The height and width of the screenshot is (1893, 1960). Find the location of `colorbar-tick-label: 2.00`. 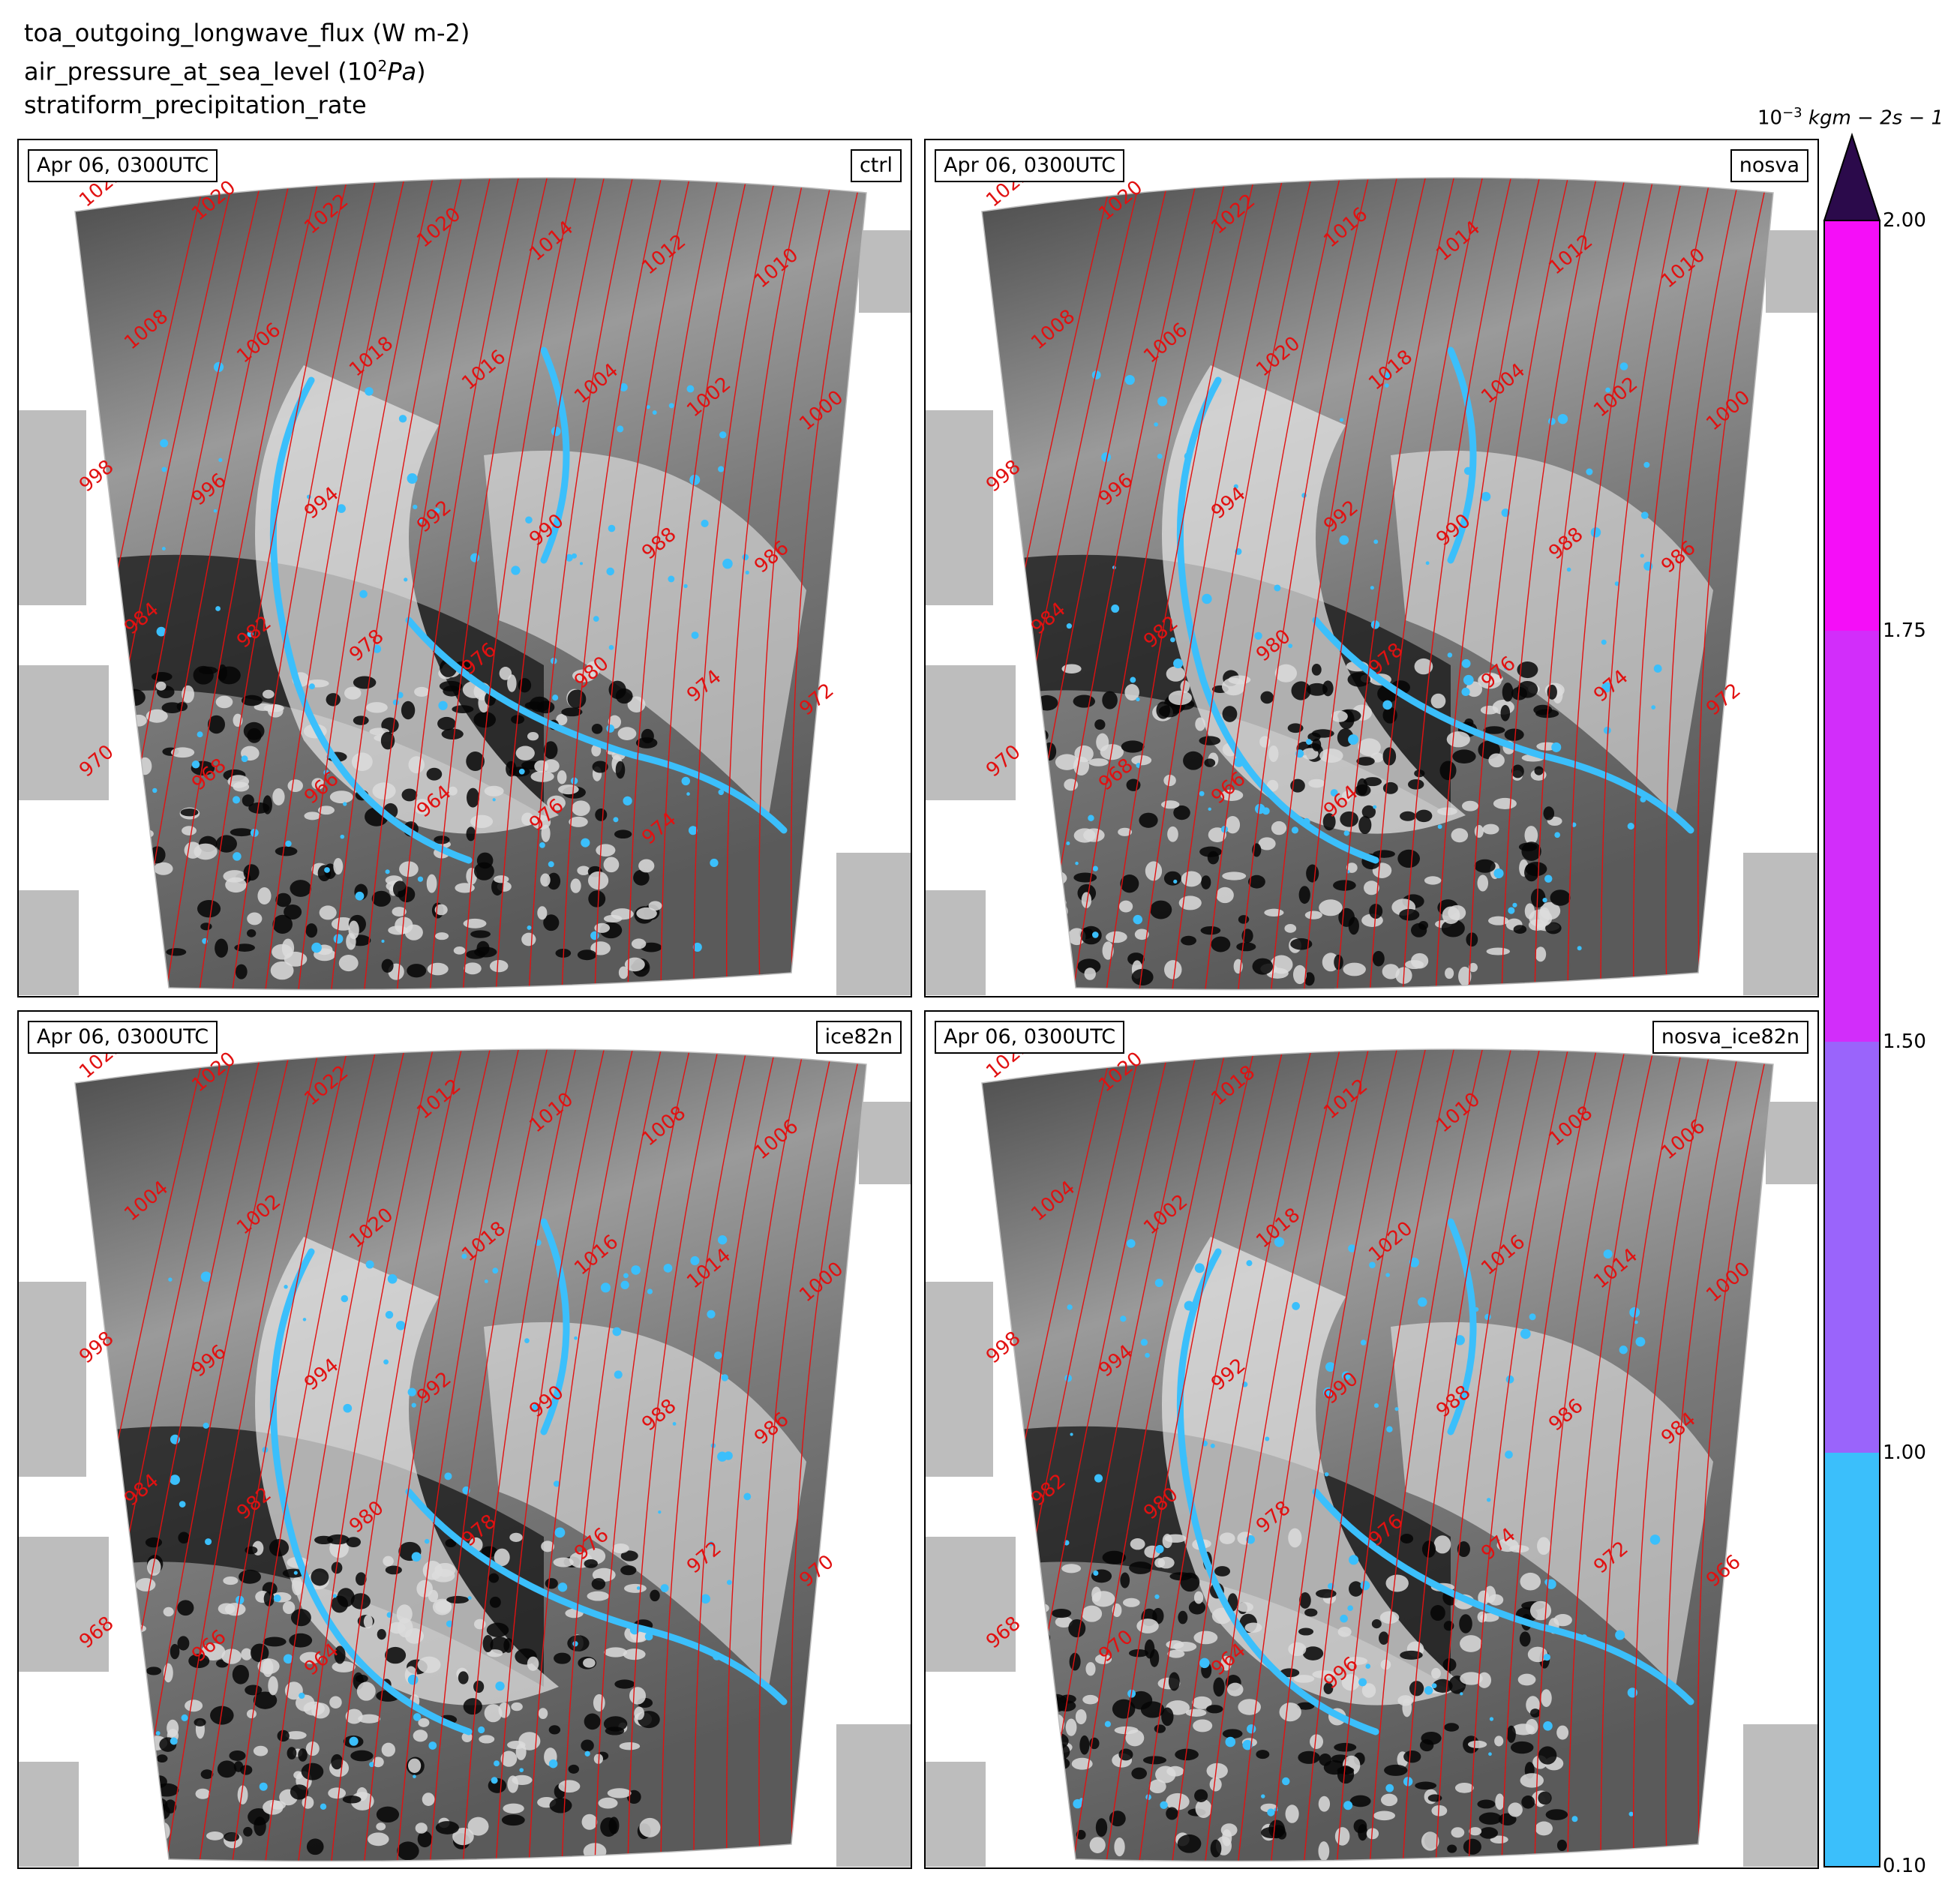

colorbar-tick-label: 2.00 is located at coordinates (1905, 220).